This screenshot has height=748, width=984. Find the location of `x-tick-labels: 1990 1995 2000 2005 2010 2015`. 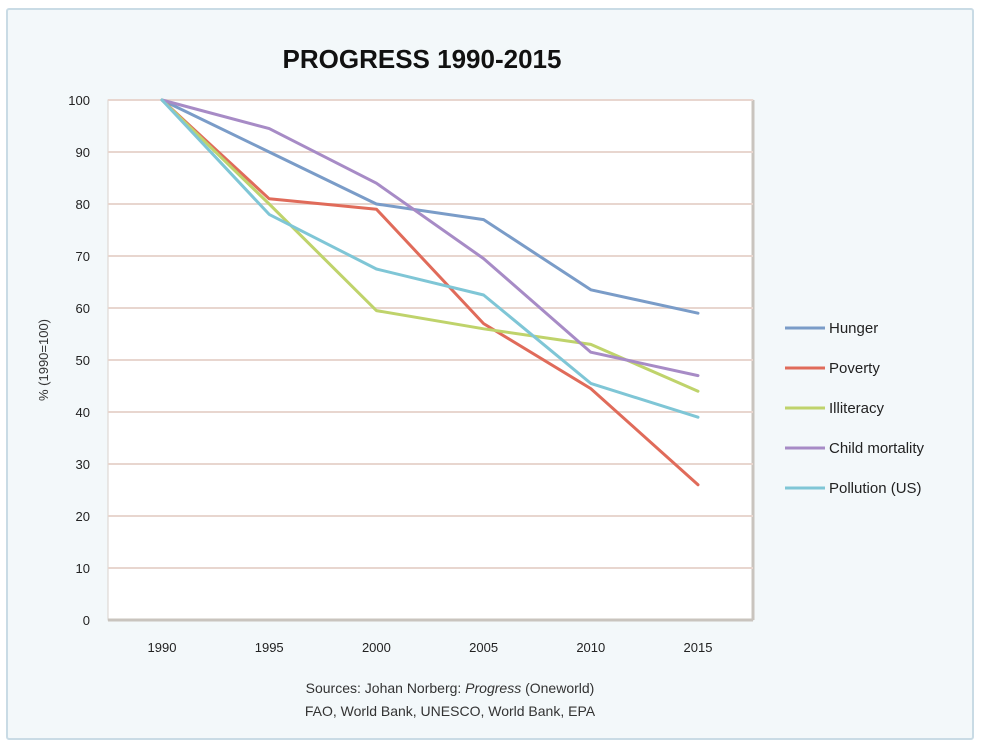

x-tick-labels: 1990 1995 2000 2005 2010 2015 is located at coordinates (430, 647).